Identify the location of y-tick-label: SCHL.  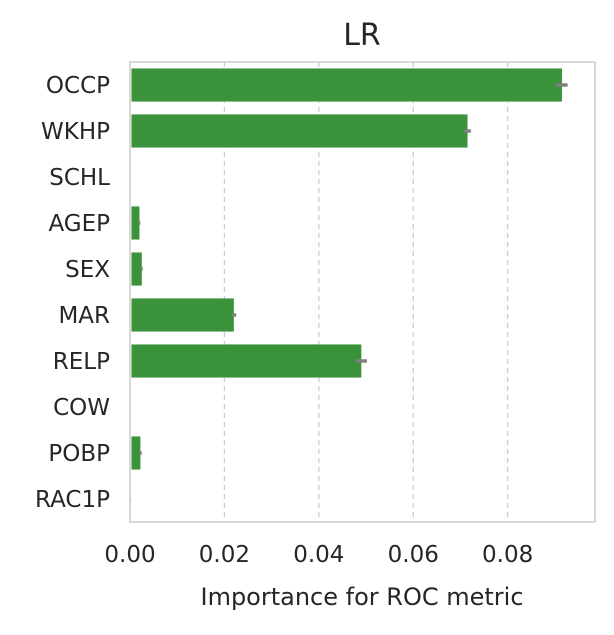
(79, 178).